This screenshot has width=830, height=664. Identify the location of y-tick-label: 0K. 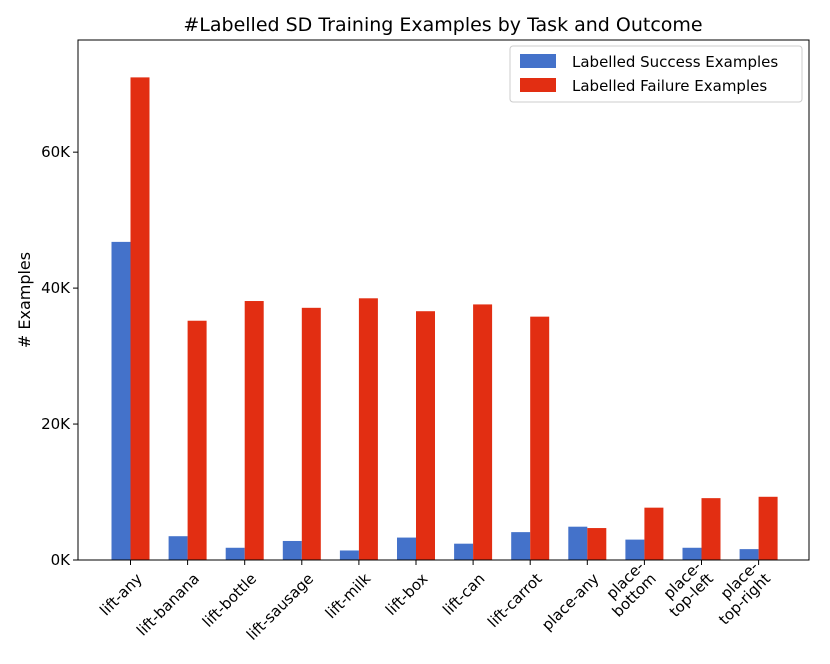
(61, 560).